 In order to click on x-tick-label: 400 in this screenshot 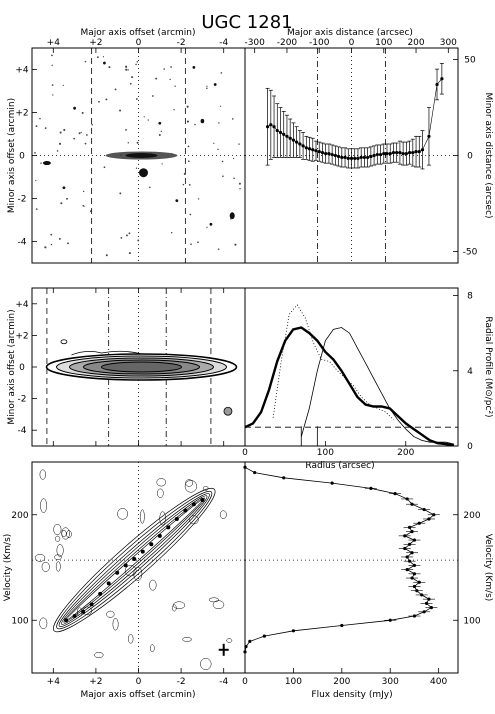, I will do `click(438, 682)`.